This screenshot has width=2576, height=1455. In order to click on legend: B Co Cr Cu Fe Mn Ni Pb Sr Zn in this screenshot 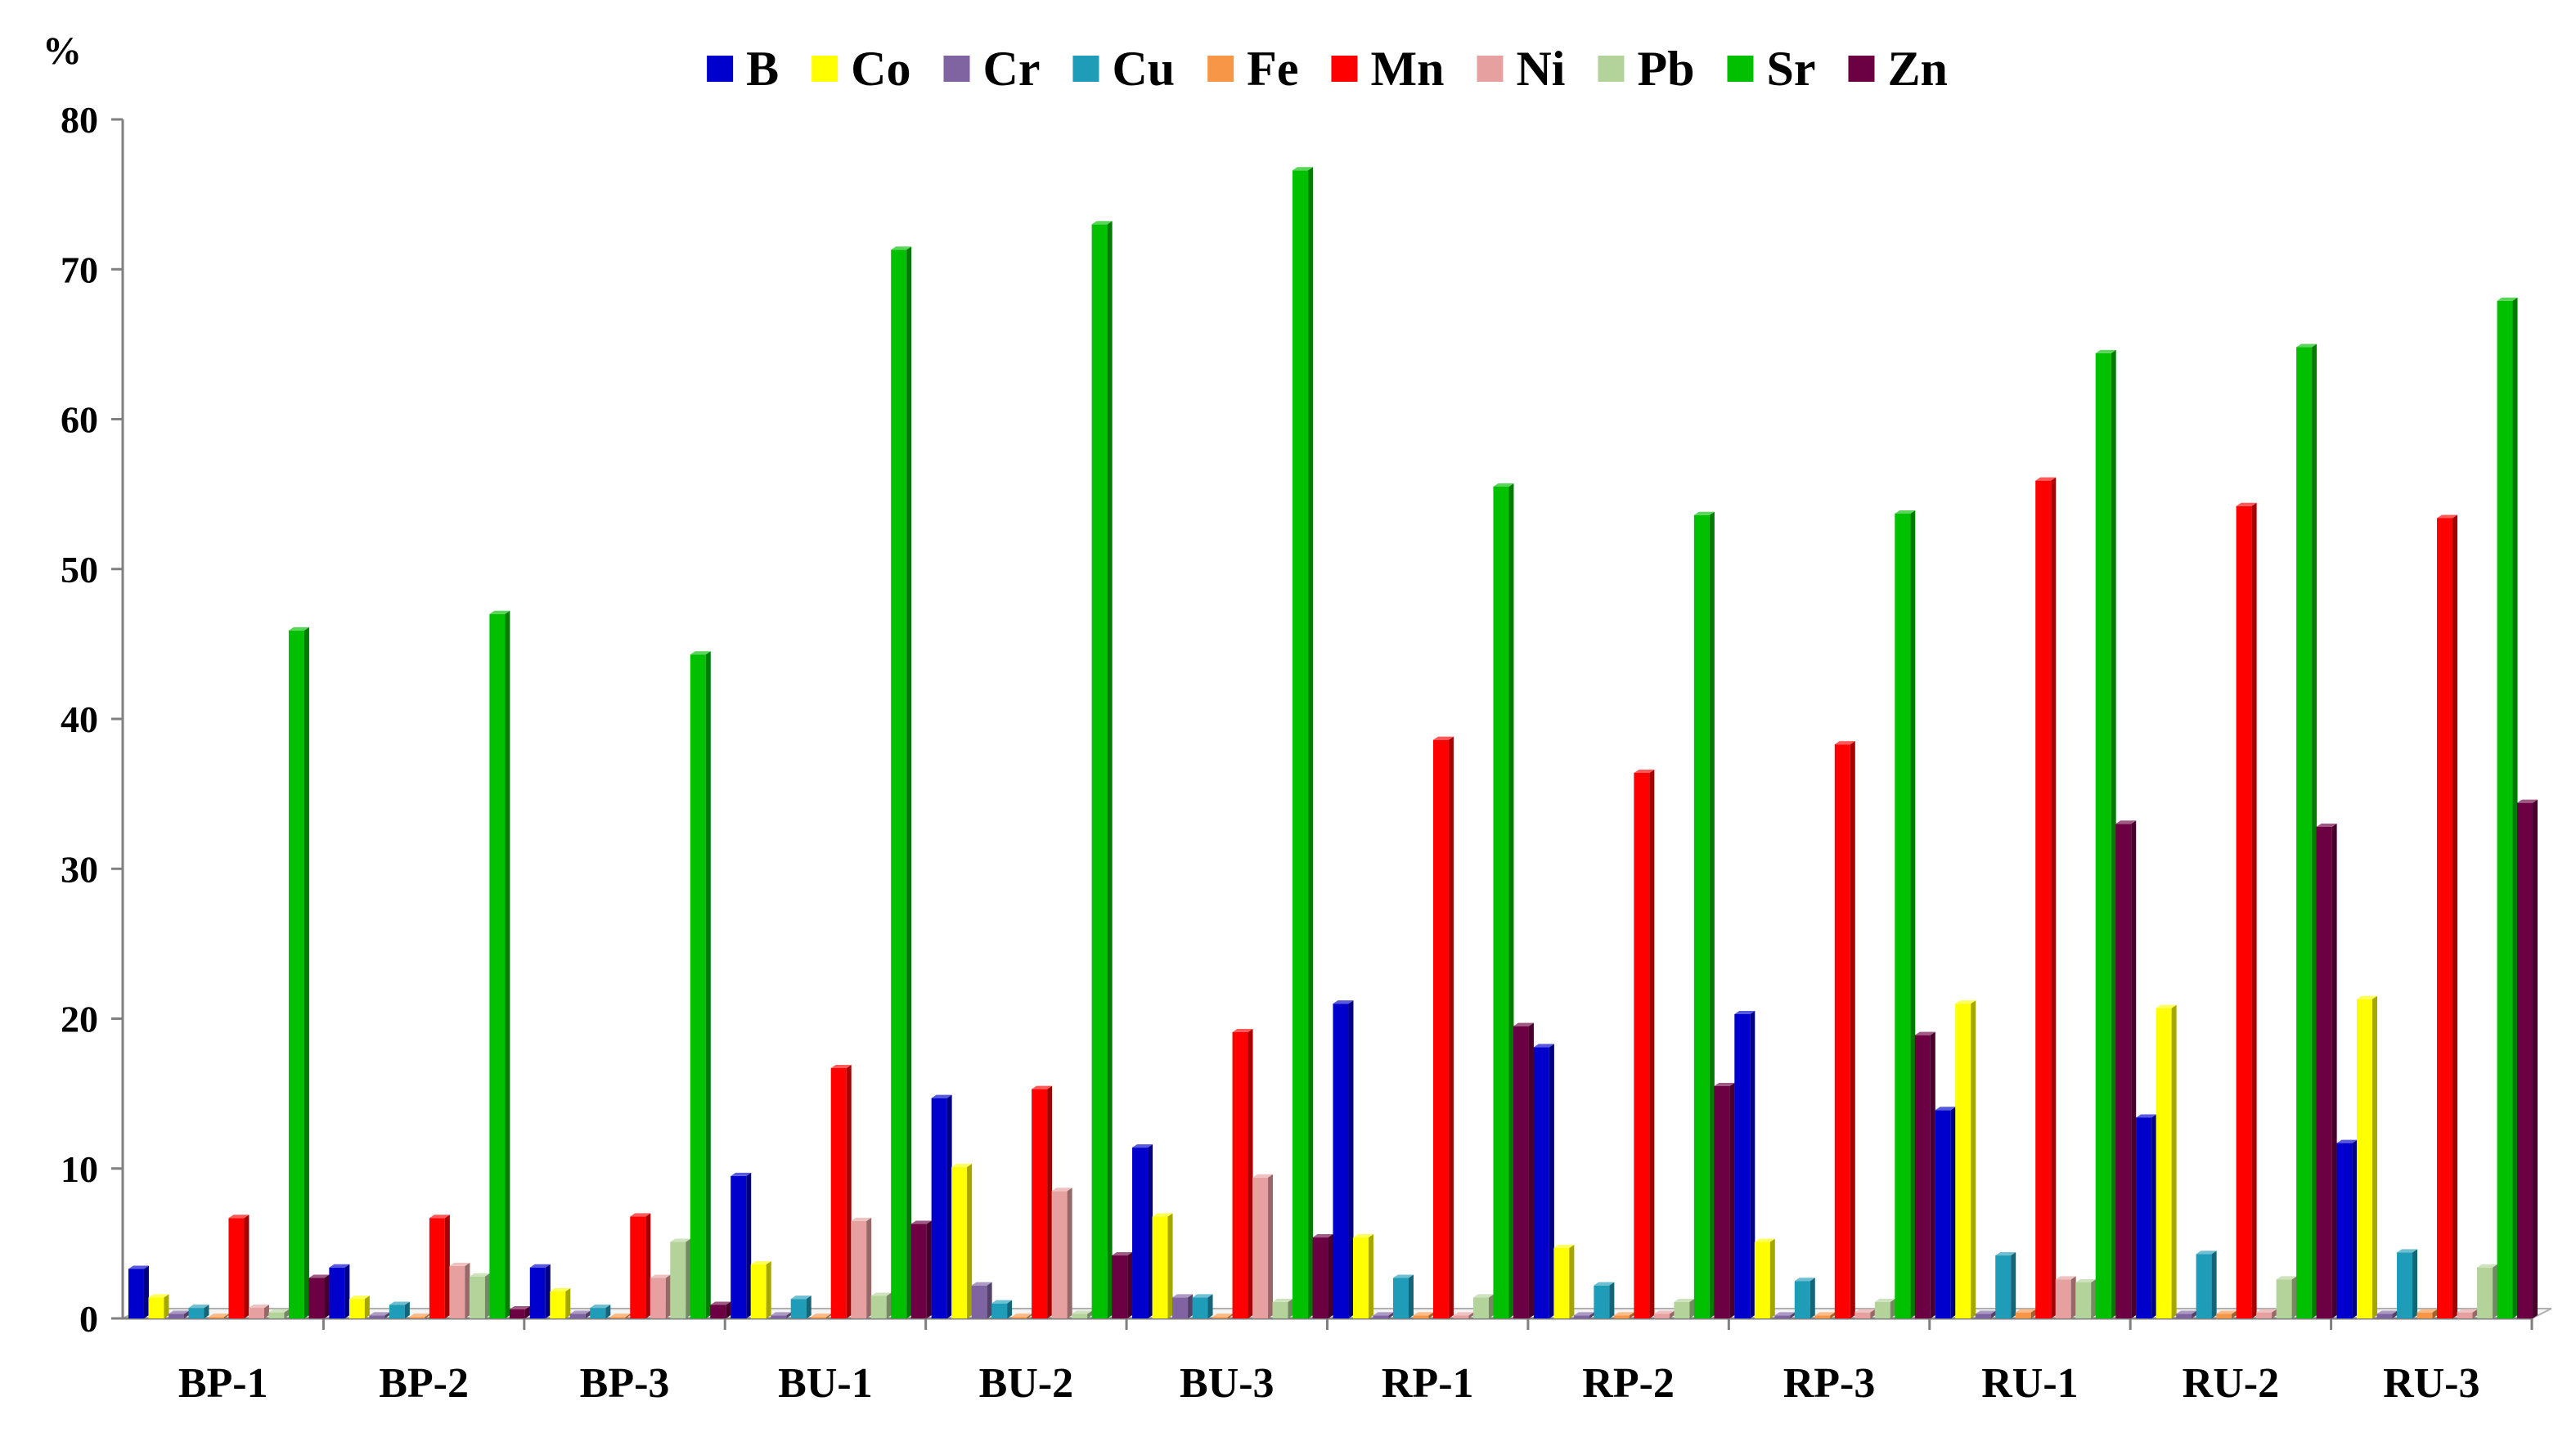, I will do `click(1327, 69)`.